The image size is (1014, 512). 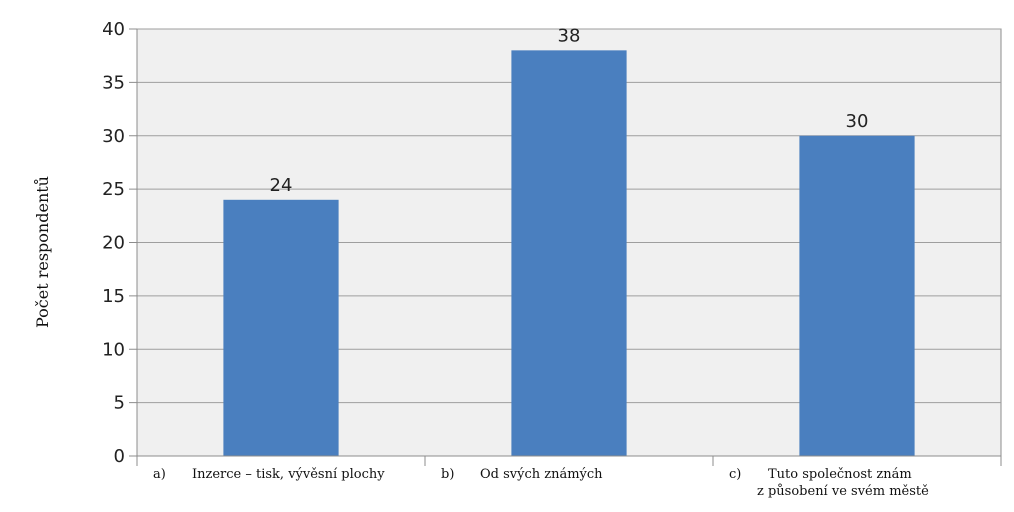 What do you see at coordinates (288, 474) in the screenshot?
I see `x-tick-label: Inzerce – tisk, vývěsní plochy` at bounding box center [288, 474].